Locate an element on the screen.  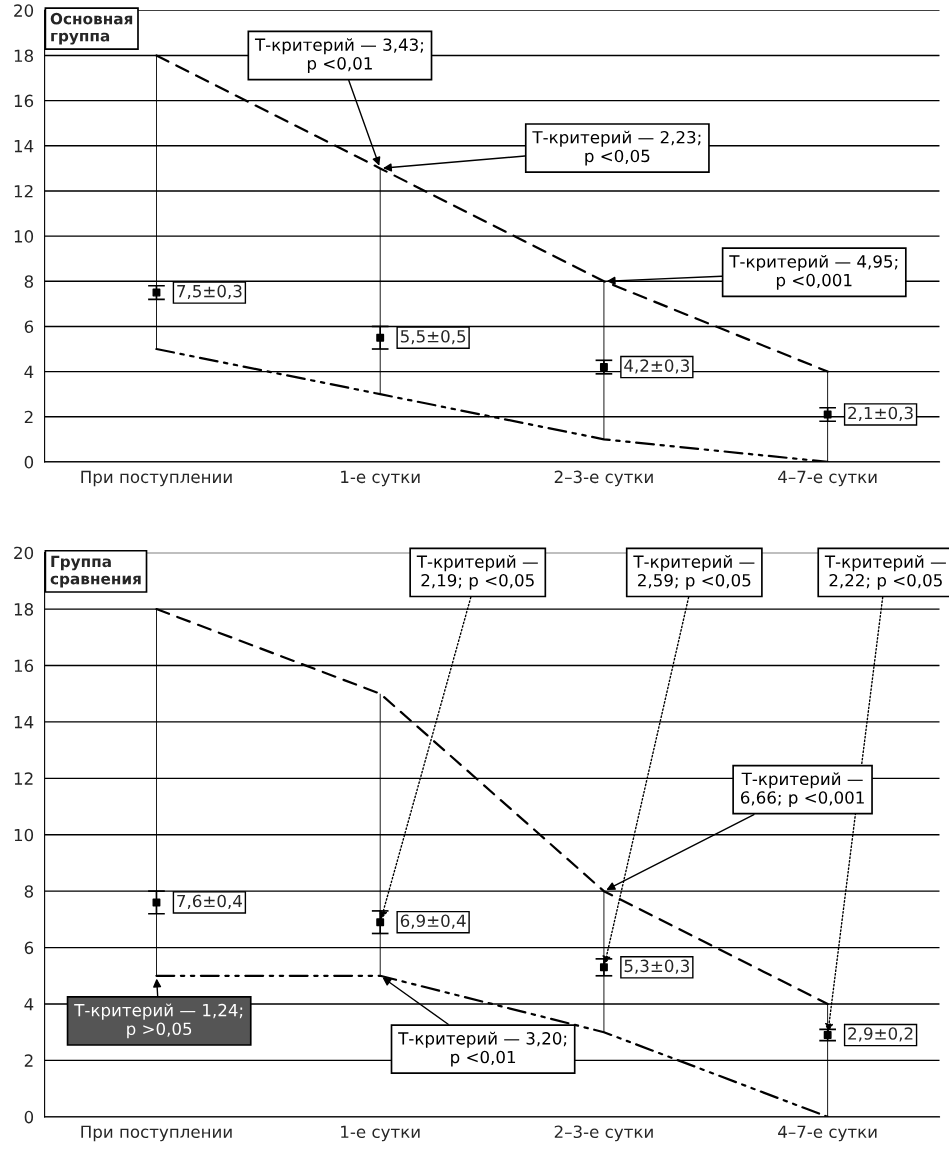
data-label: 7,5±0,3 is located at coordinates (209, 292).